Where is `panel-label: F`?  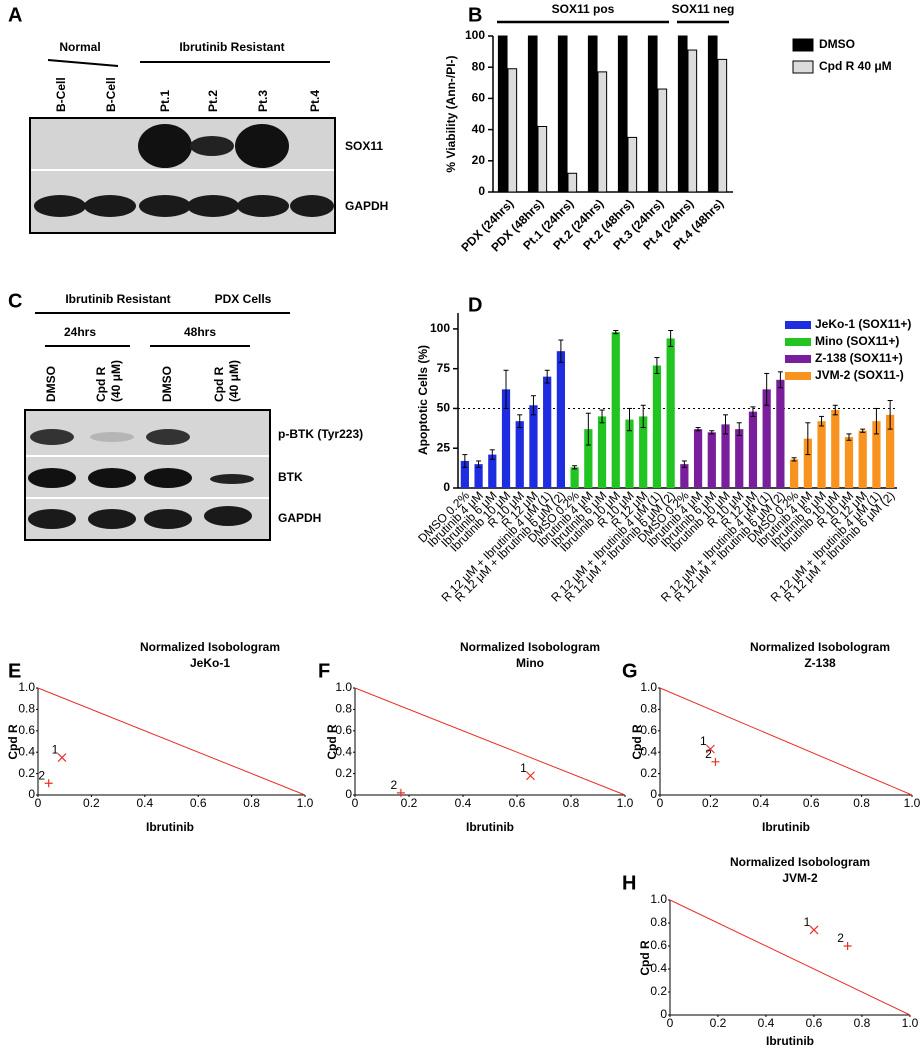
panel-label: F is located at coordinates (324, 671).